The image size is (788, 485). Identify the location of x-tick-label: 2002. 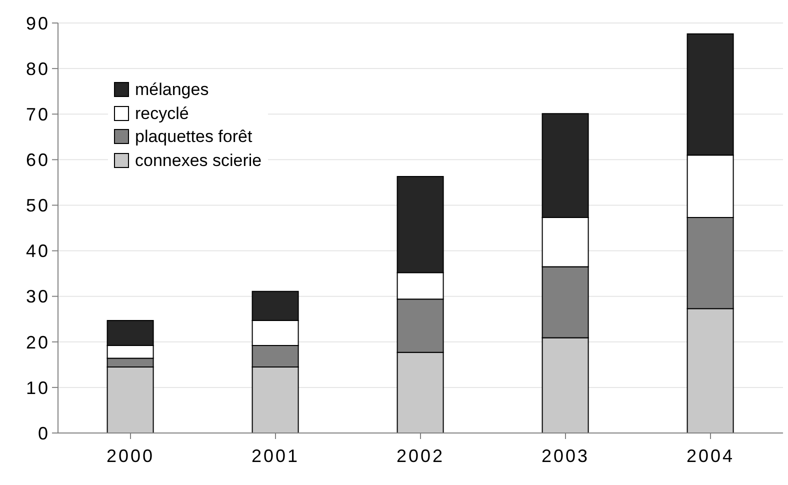
(420, 456).